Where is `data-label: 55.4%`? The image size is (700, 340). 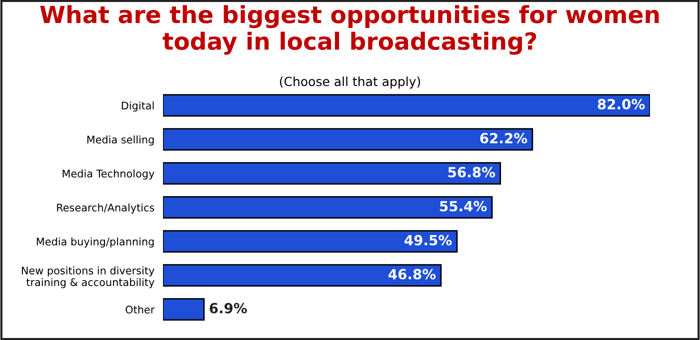
data-label: 55.4% is located at coordinates (463, 206).